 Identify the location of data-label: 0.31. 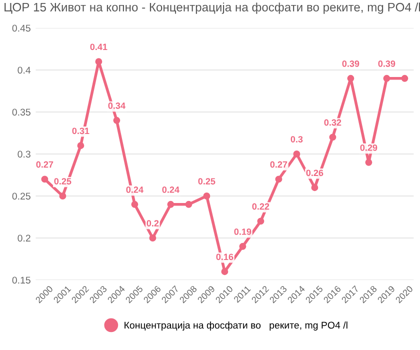
(81, 131).